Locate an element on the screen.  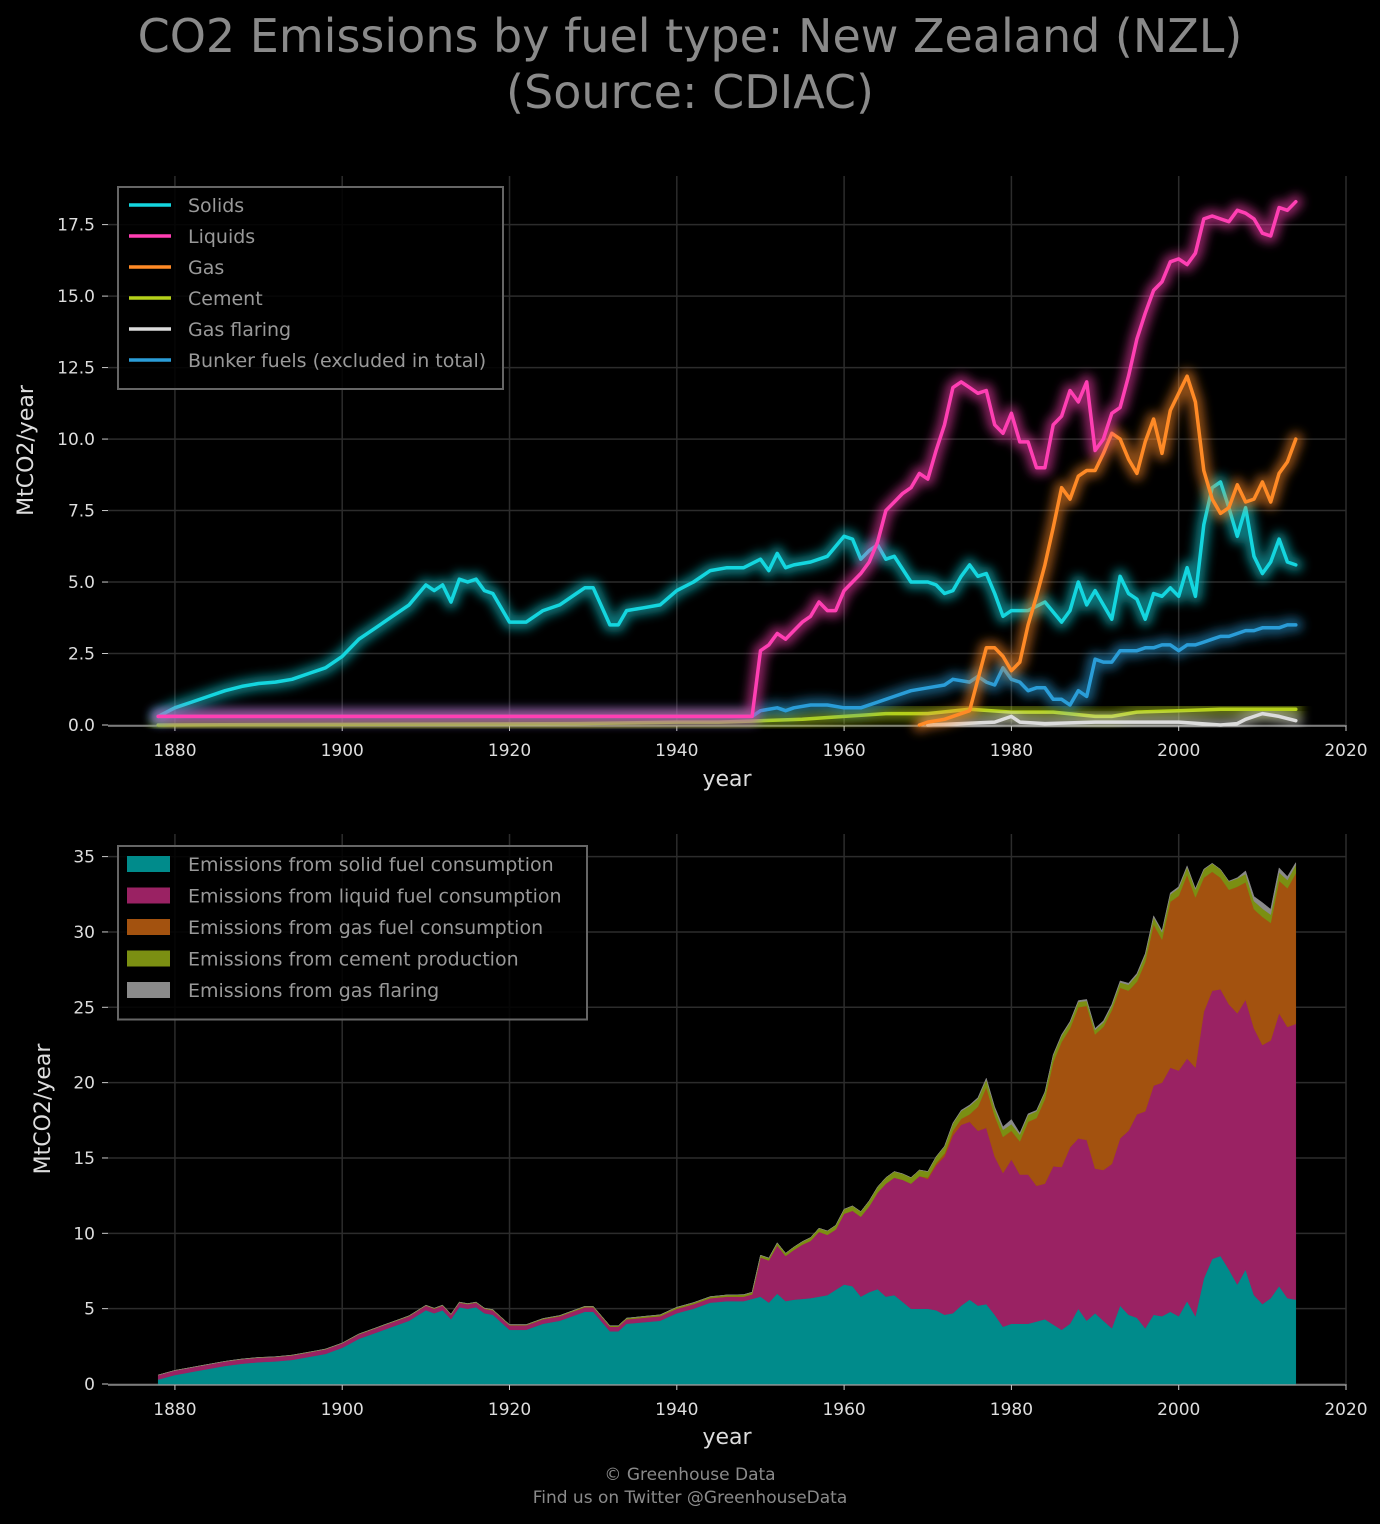
top-chart-line-solids is located at coordinates (727, 599).